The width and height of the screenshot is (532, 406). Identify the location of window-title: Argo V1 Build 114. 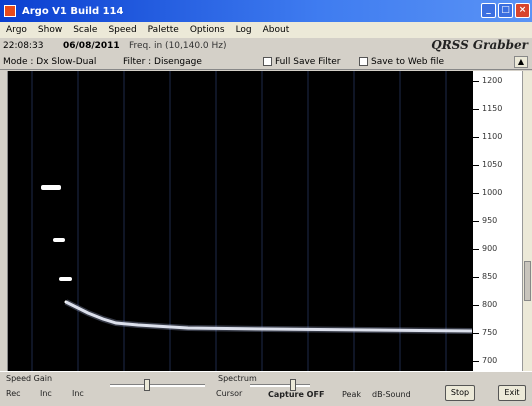
(73, 11).